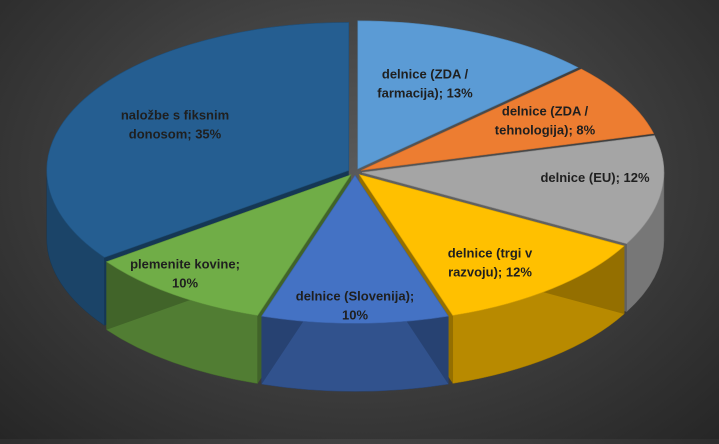 This screenshot has height=444, width=719. Describe the element at coordinates (175, 115) in the screenshot. I see `pie-slice-label-line: naložbe s fiksnim` at that location.